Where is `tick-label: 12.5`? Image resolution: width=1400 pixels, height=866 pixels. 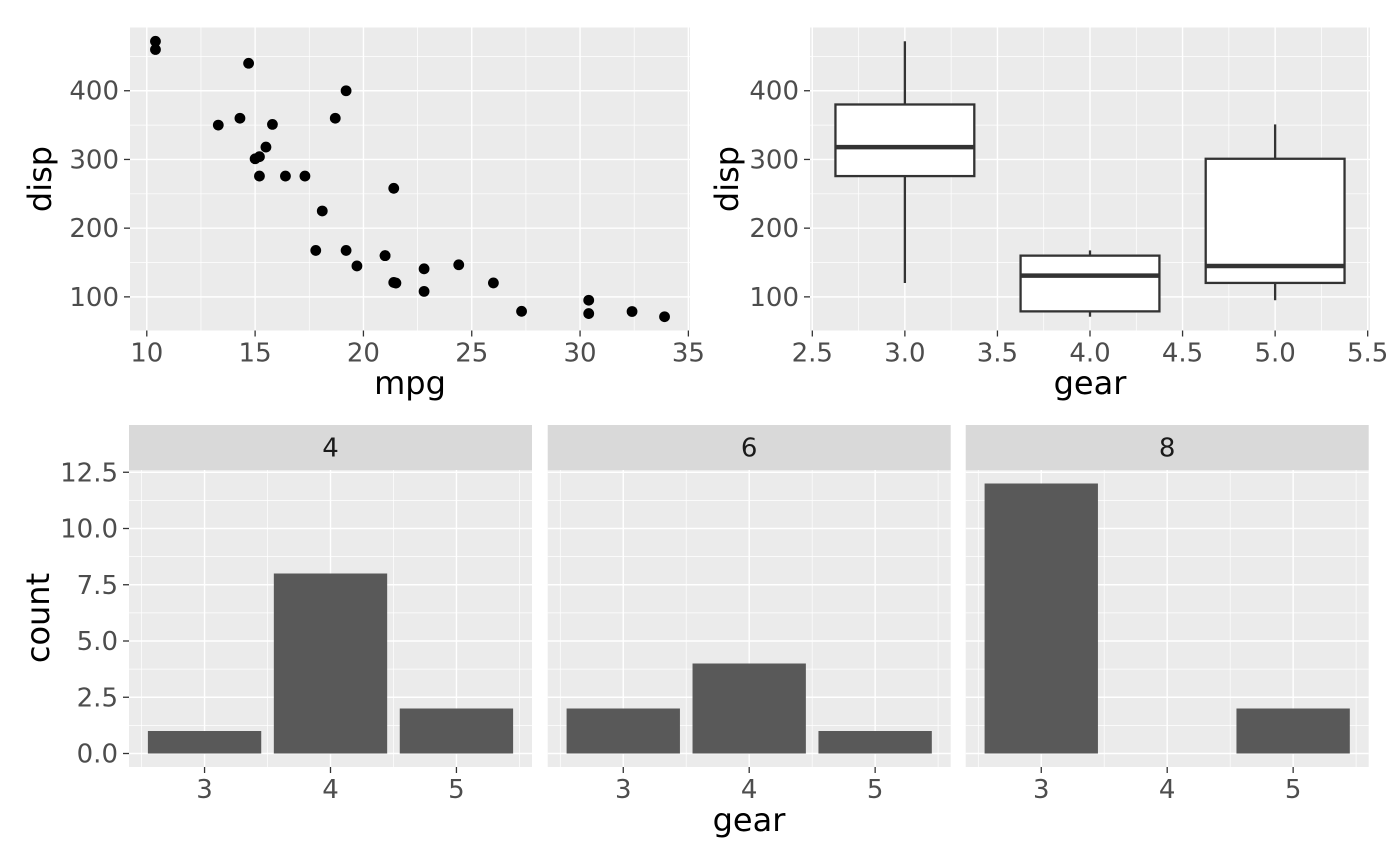
tick-label: 12.5 is located at coordinates (89, 473).